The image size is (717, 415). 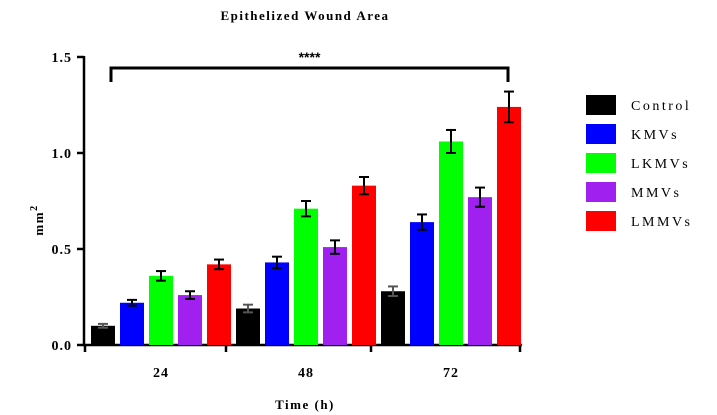 I want to click on legend-swatch-LMMVs, so click(x=601, y=221).